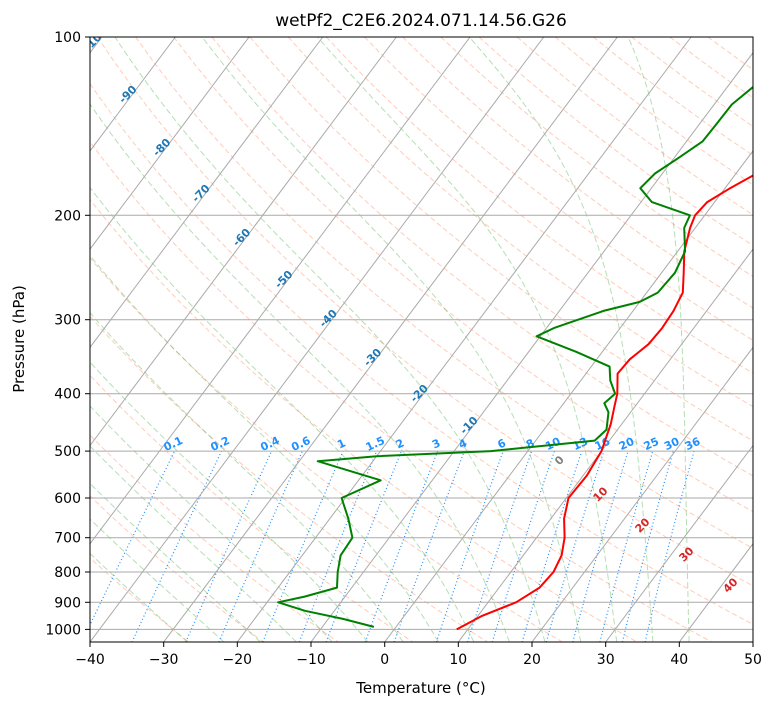 The image size is (775, 708). Describe the element at coordinates (67, 499) in the screenshot. I see `y-tick-label: 600` at that location.